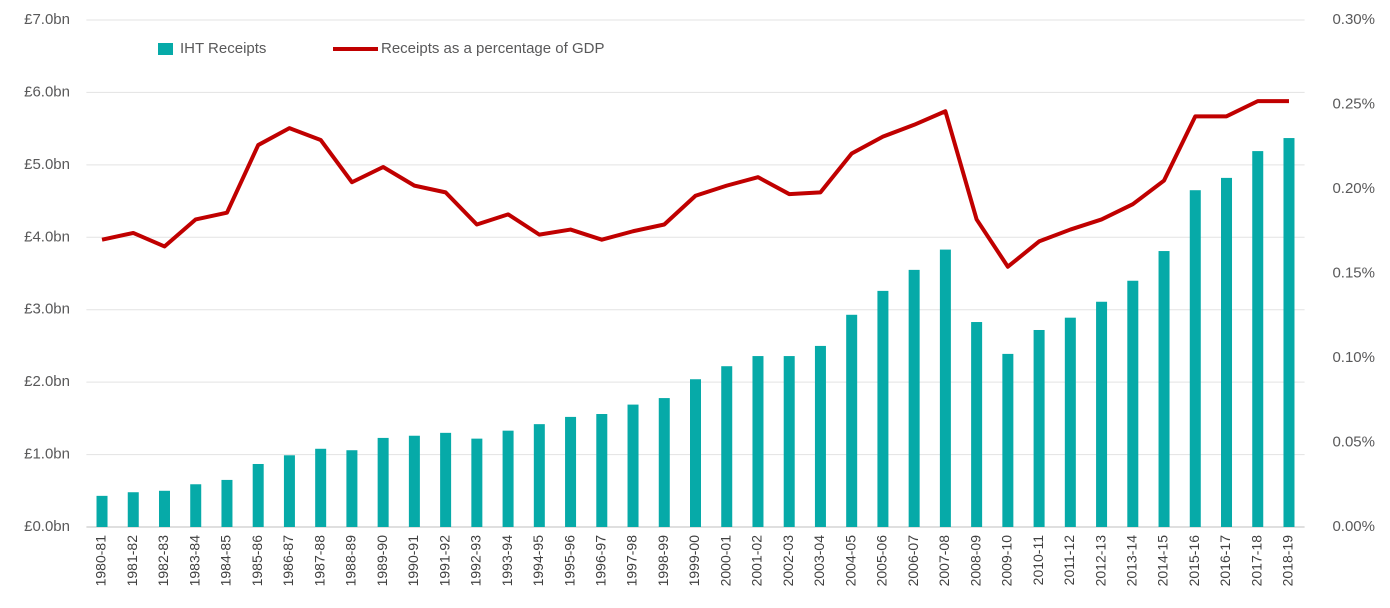 This screenshot has width=1390, height=608. Describe the element at coordinates (1069, 560) in the screenshot. I see `x-tick-label: 2011-12` at that location.